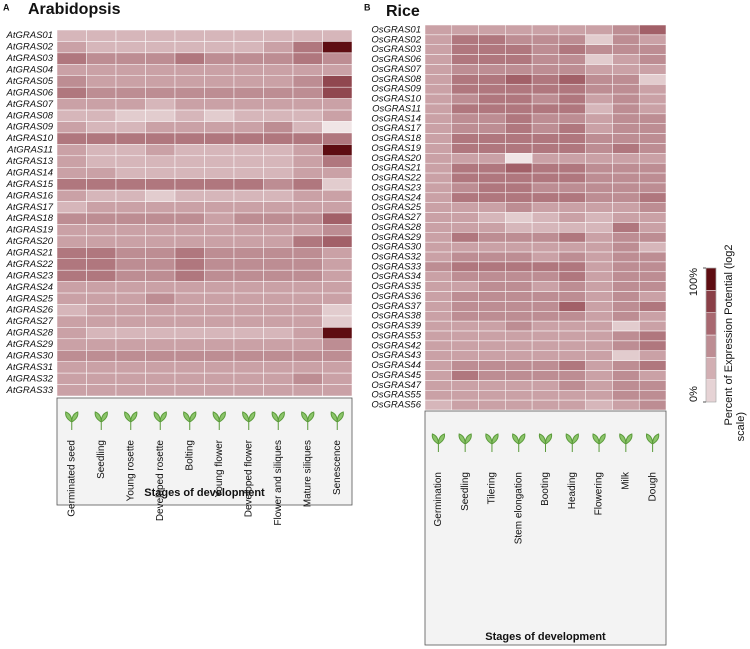  Describe the element at coordinates (248, 478) in the screenshot. I see `col-label: Developed flower` at that location.